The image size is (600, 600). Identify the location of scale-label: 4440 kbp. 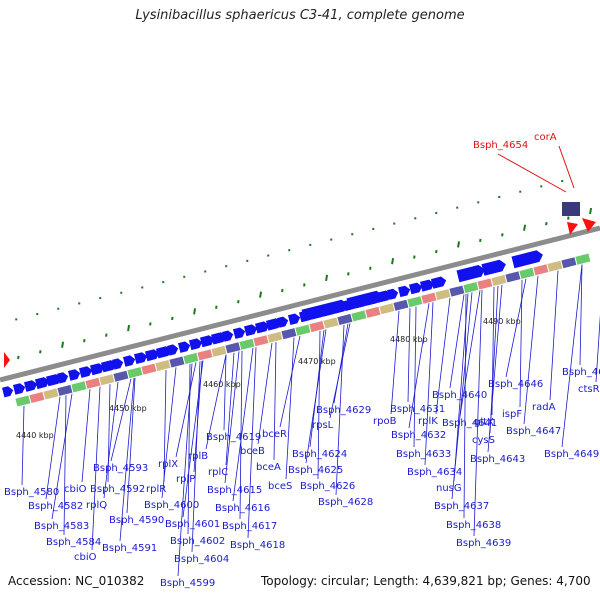
(35, 435).